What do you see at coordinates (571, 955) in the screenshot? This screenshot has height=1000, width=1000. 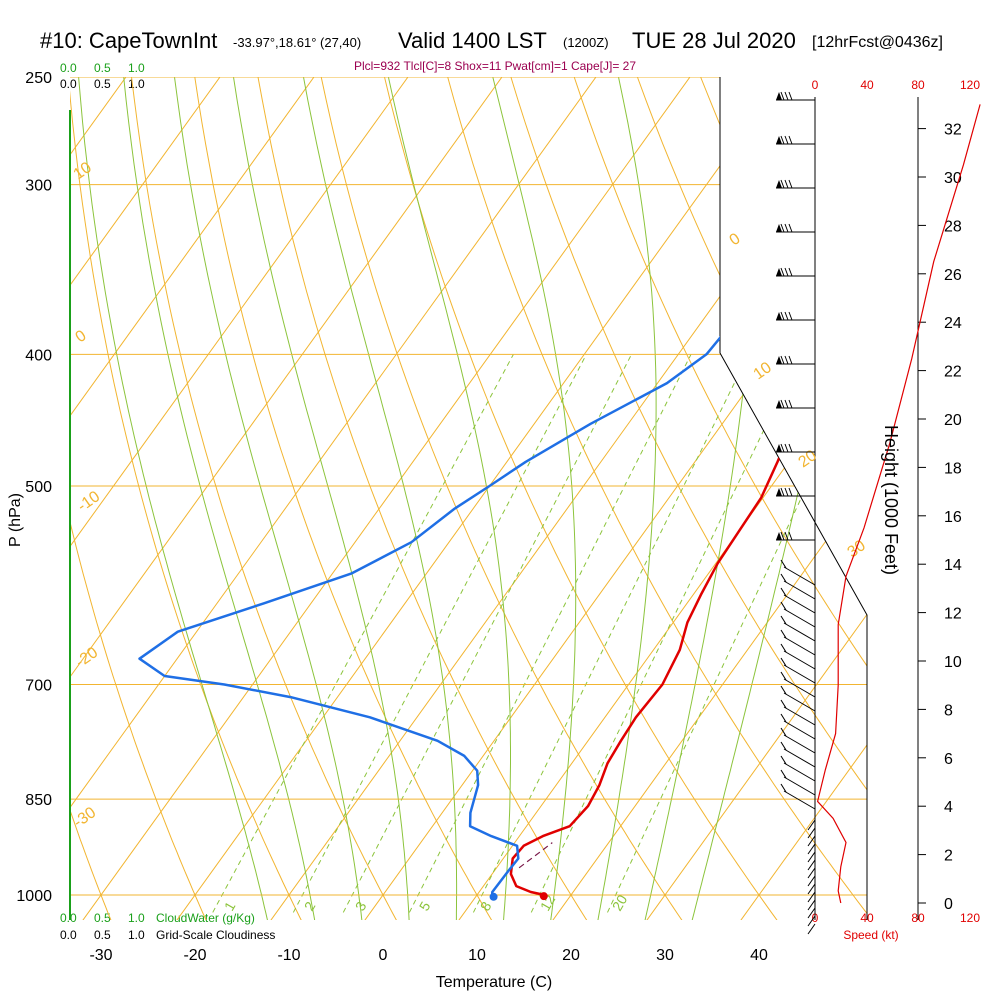 I see `temperature-tick-label: 20` at bounding box center [571, 955].